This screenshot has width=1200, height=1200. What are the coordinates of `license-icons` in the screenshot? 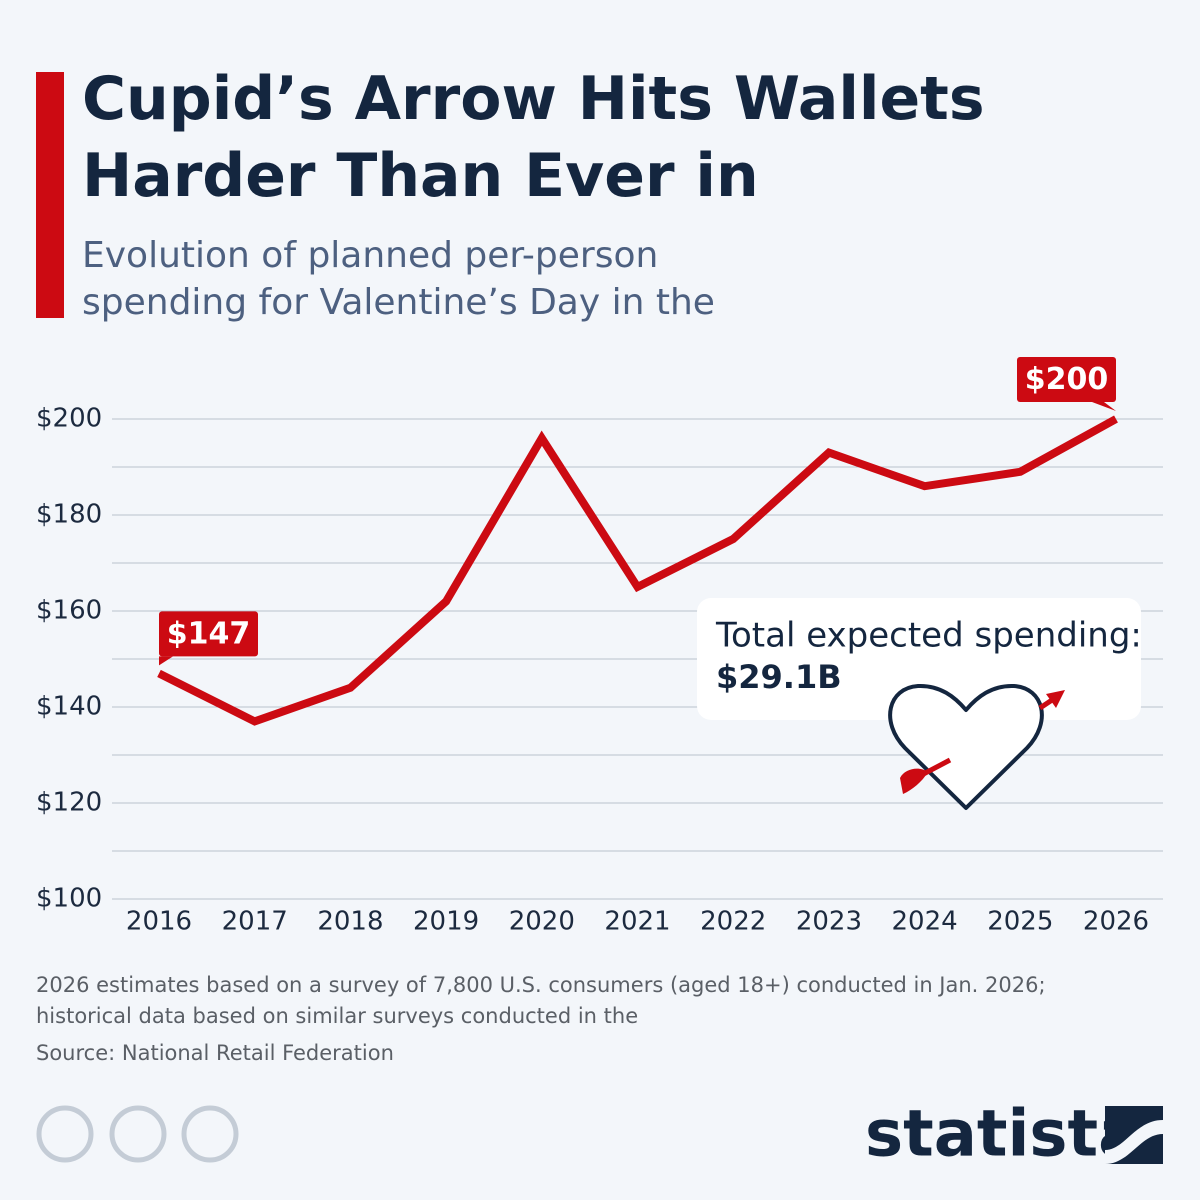 It's located at (137, 1134).